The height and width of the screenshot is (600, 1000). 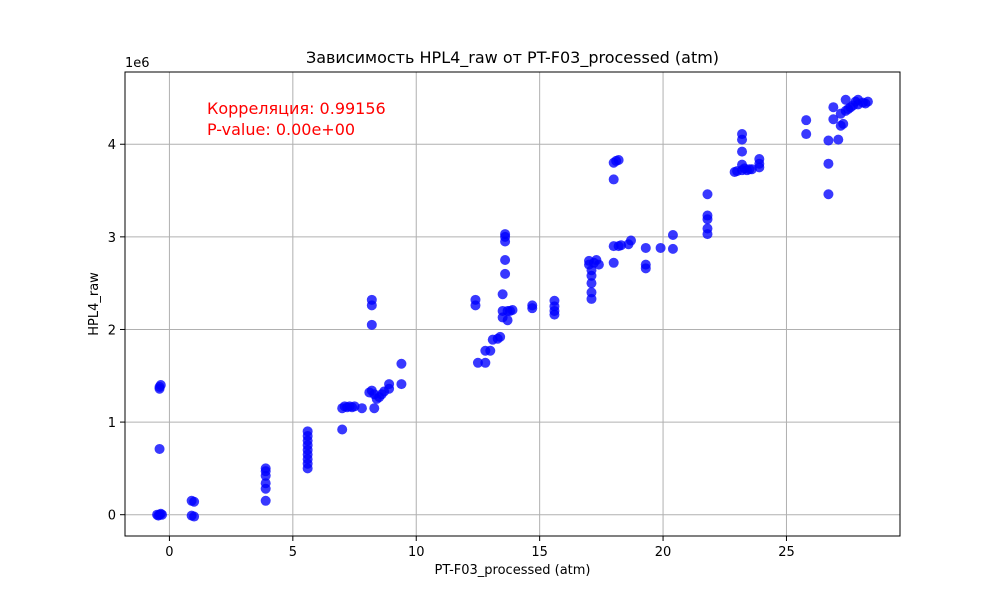 I want to click on y-tick-label: 3, so click(x=112, y=238).